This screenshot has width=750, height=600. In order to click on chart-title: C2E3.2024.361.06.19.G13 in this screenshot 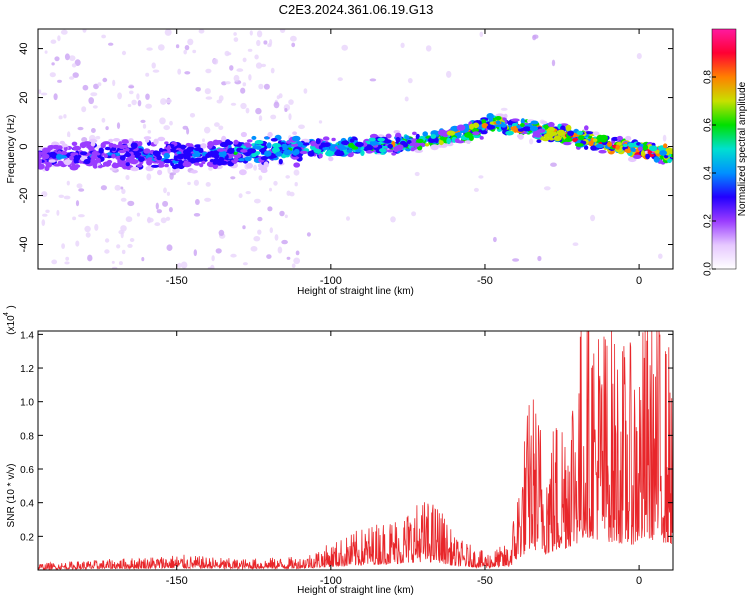, I will do `click(356, 9)`.